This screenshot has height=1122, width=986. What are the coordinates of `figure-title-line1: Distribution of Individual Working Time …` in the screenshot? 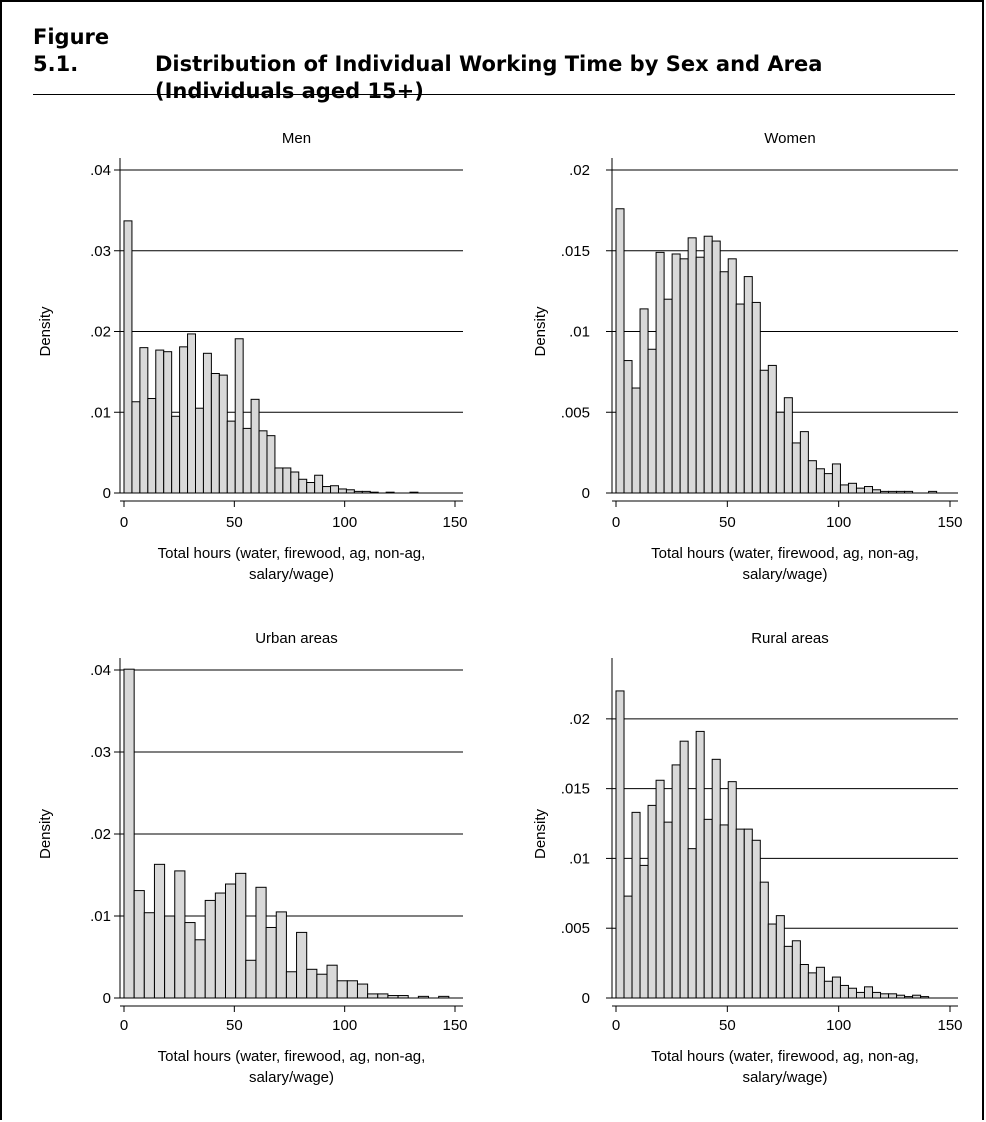 It's located at (489, 64).